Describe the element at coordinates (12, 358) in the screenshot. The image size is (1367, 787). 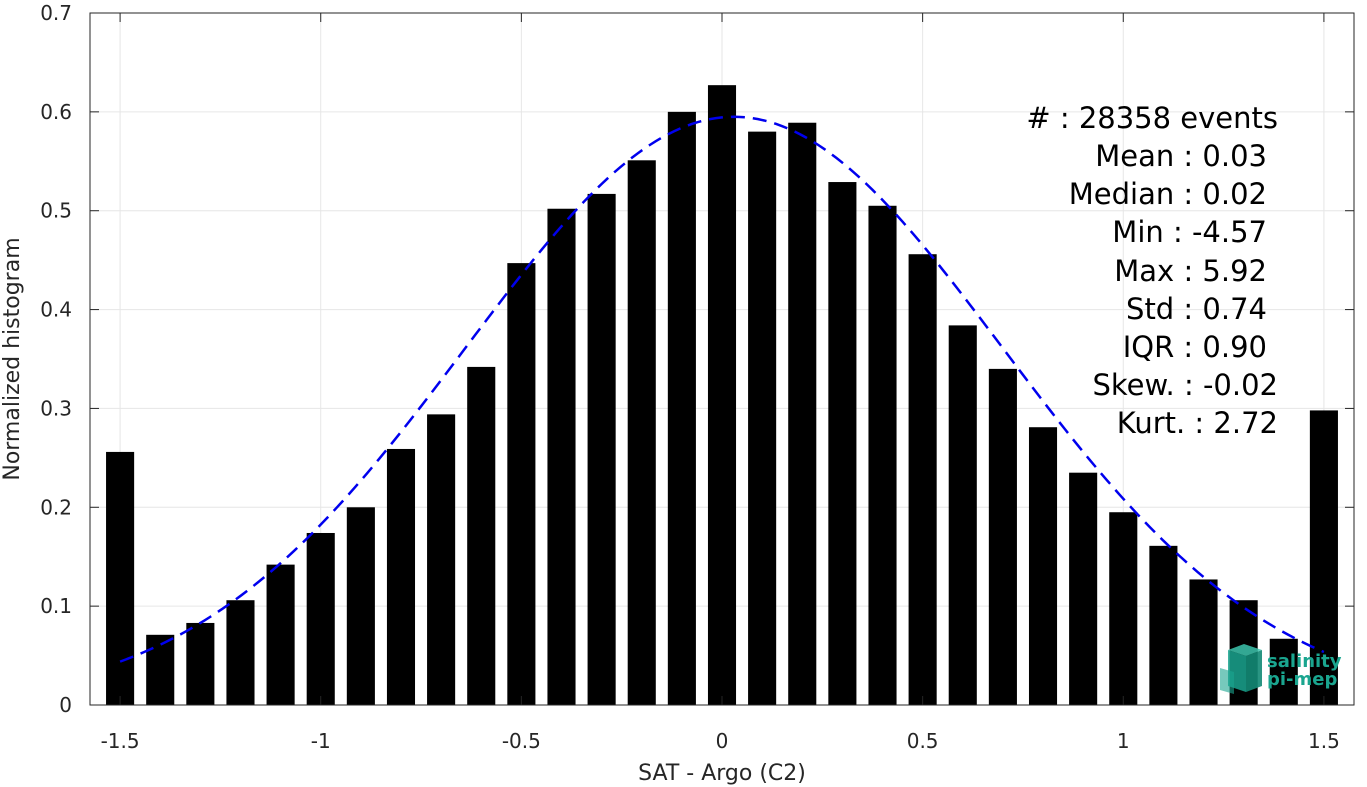
I see `y-axis-label: Normalized histogram` at that location.